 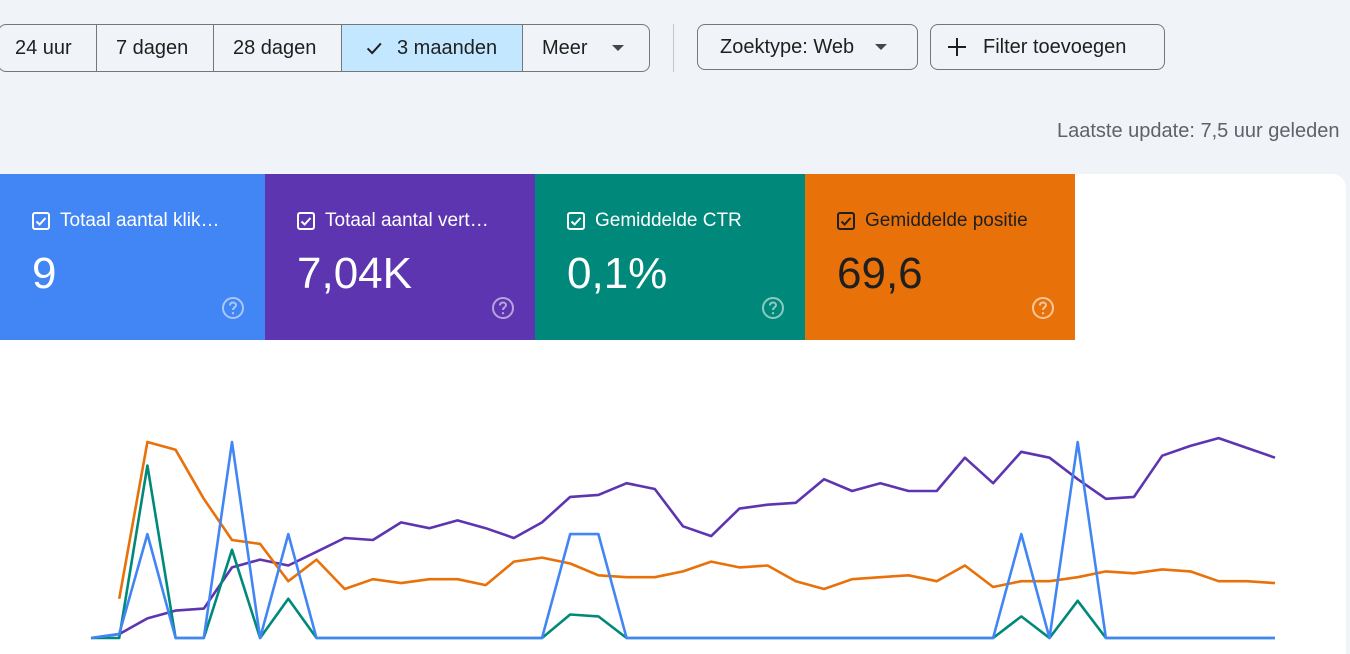 I want to click on range-3-months-label: 3 maanden, so click(x=447, y=47).